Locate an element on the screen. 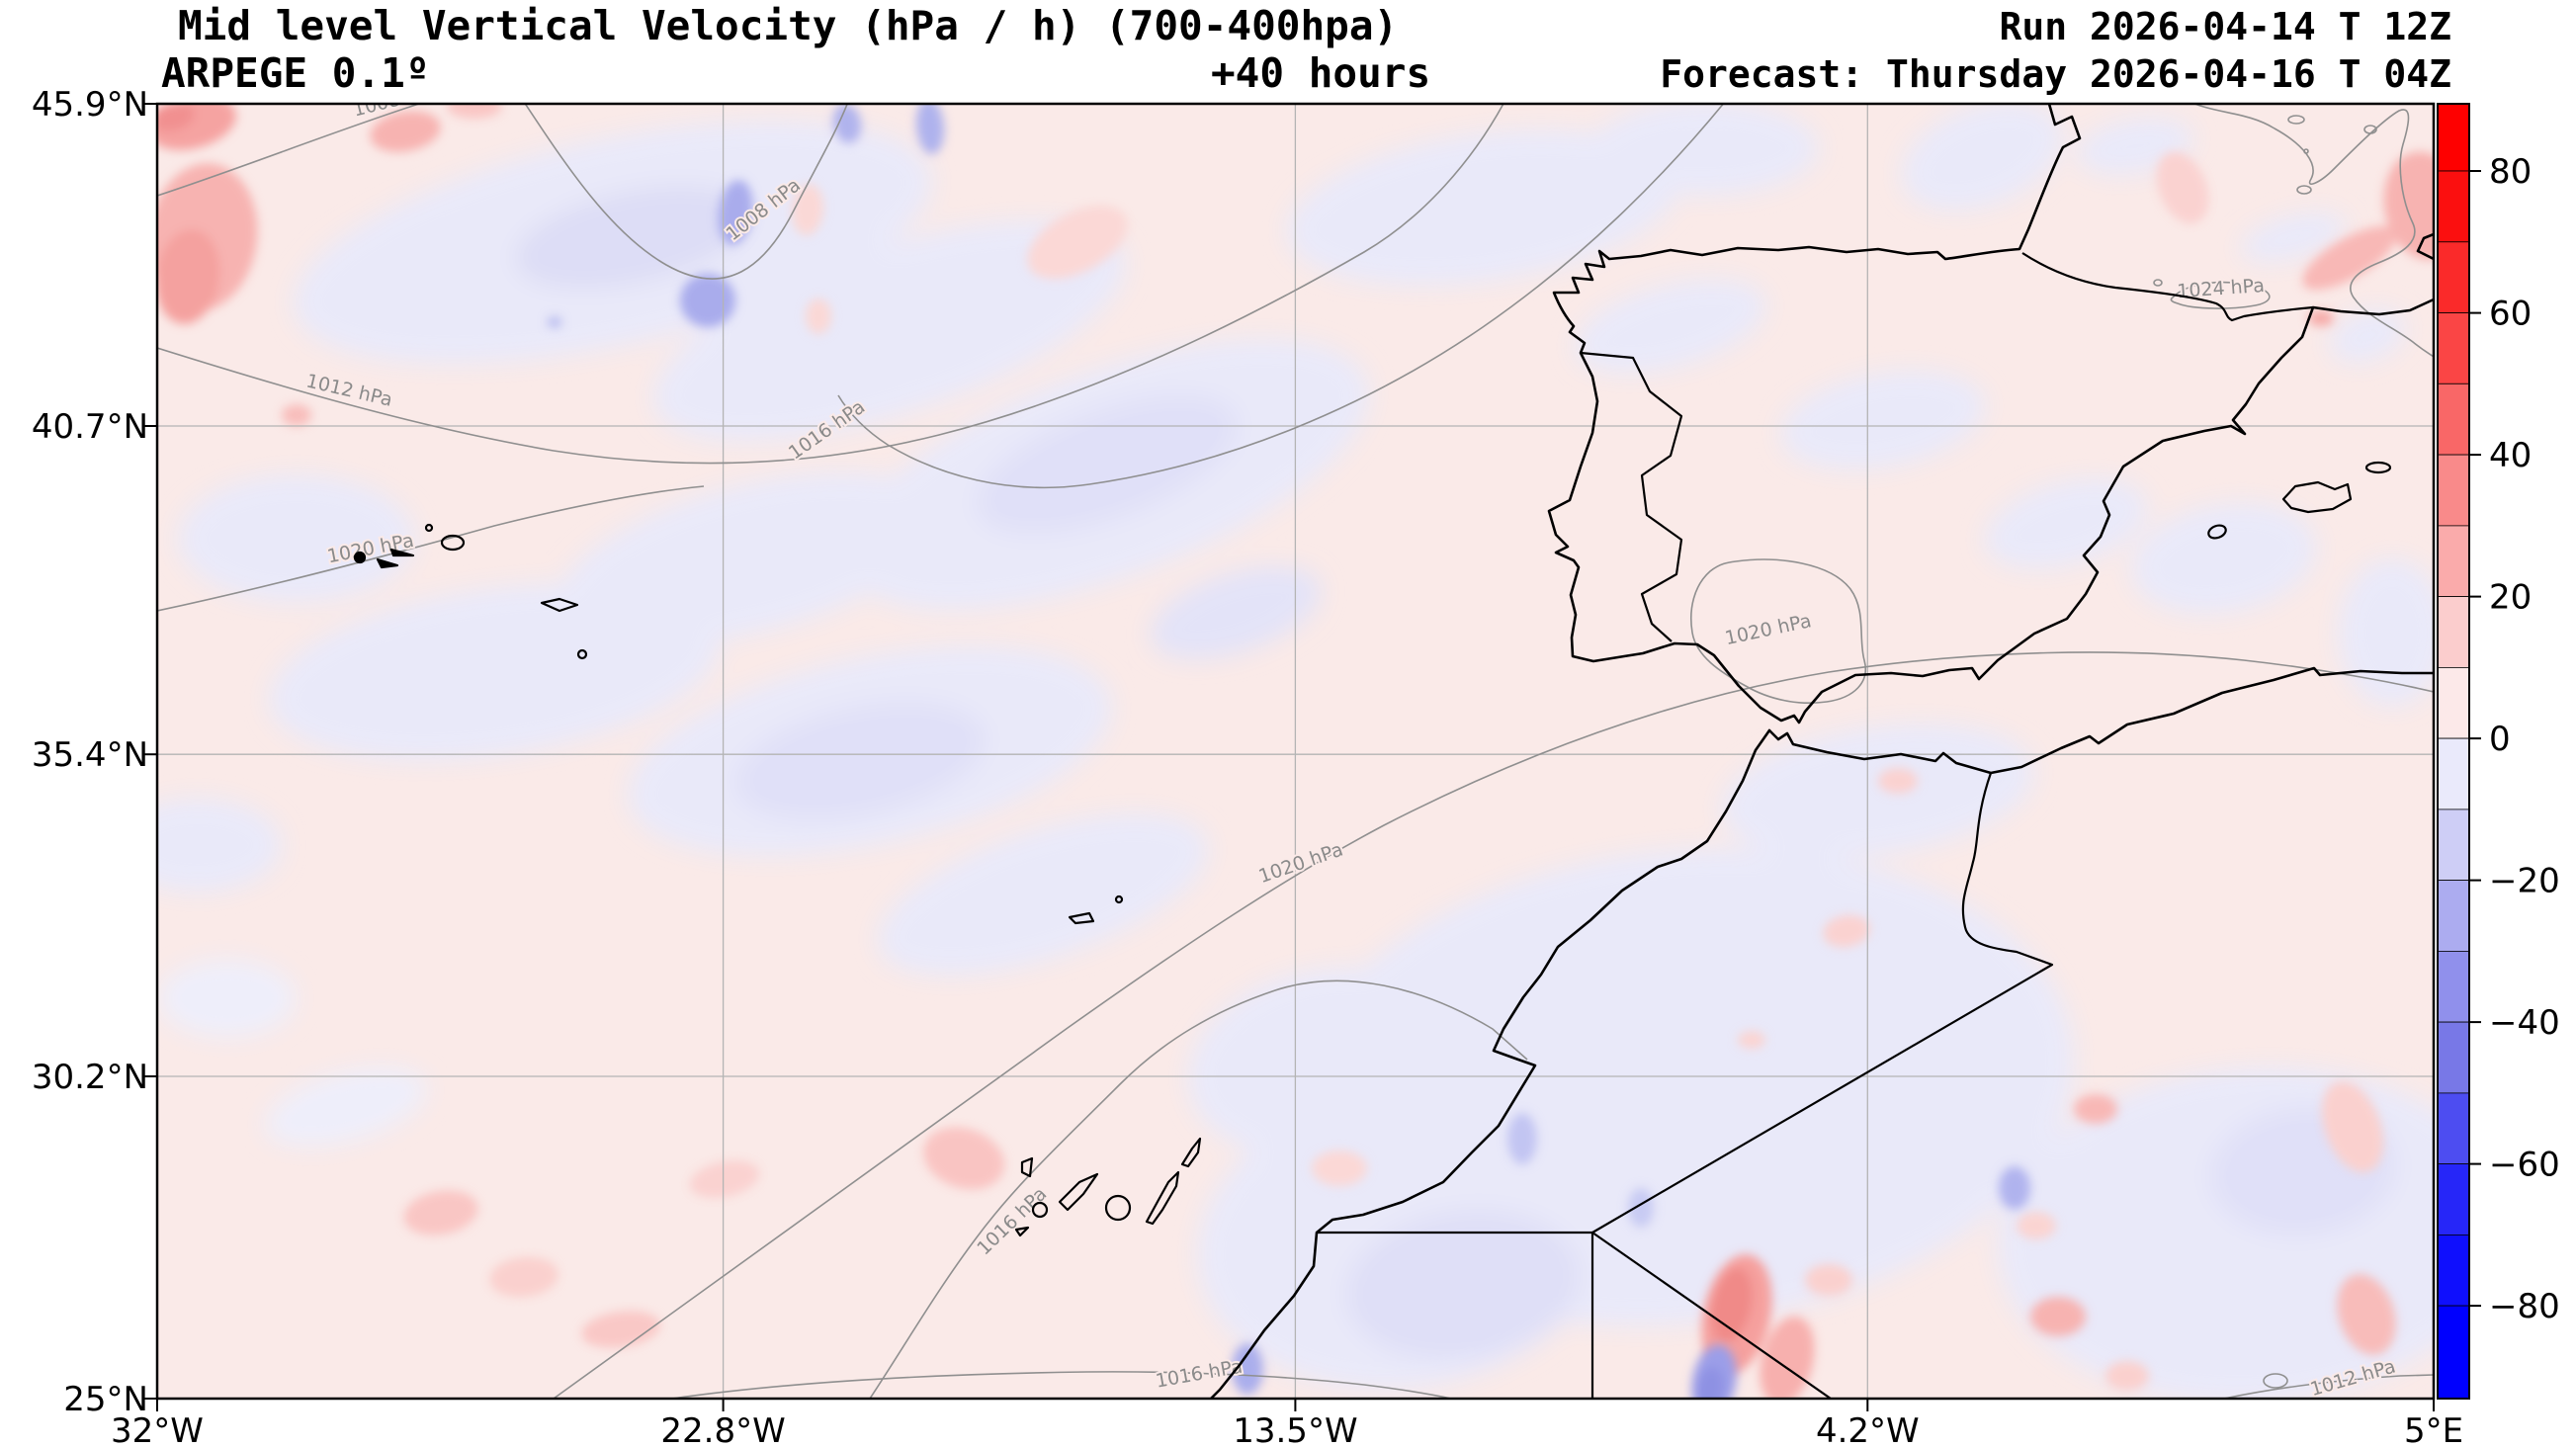 This screenshot has height=1448, width=2576. lat-axis-labels: 45.9°N 40.7°N 35.4°N 30.2°N 25°N is located at coordinates (90, 752).